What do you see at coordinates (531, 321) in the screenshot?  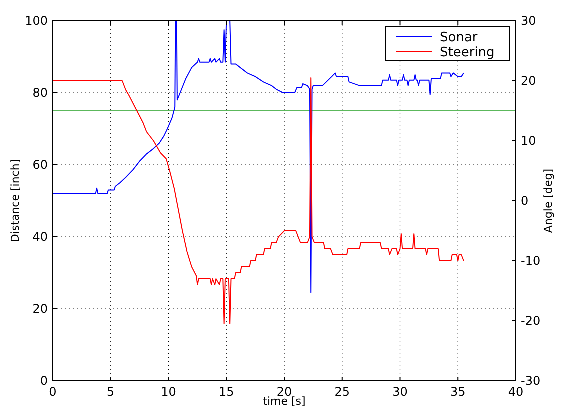 I see `y2-tick-label: -20` at bounding box center [531, 321].